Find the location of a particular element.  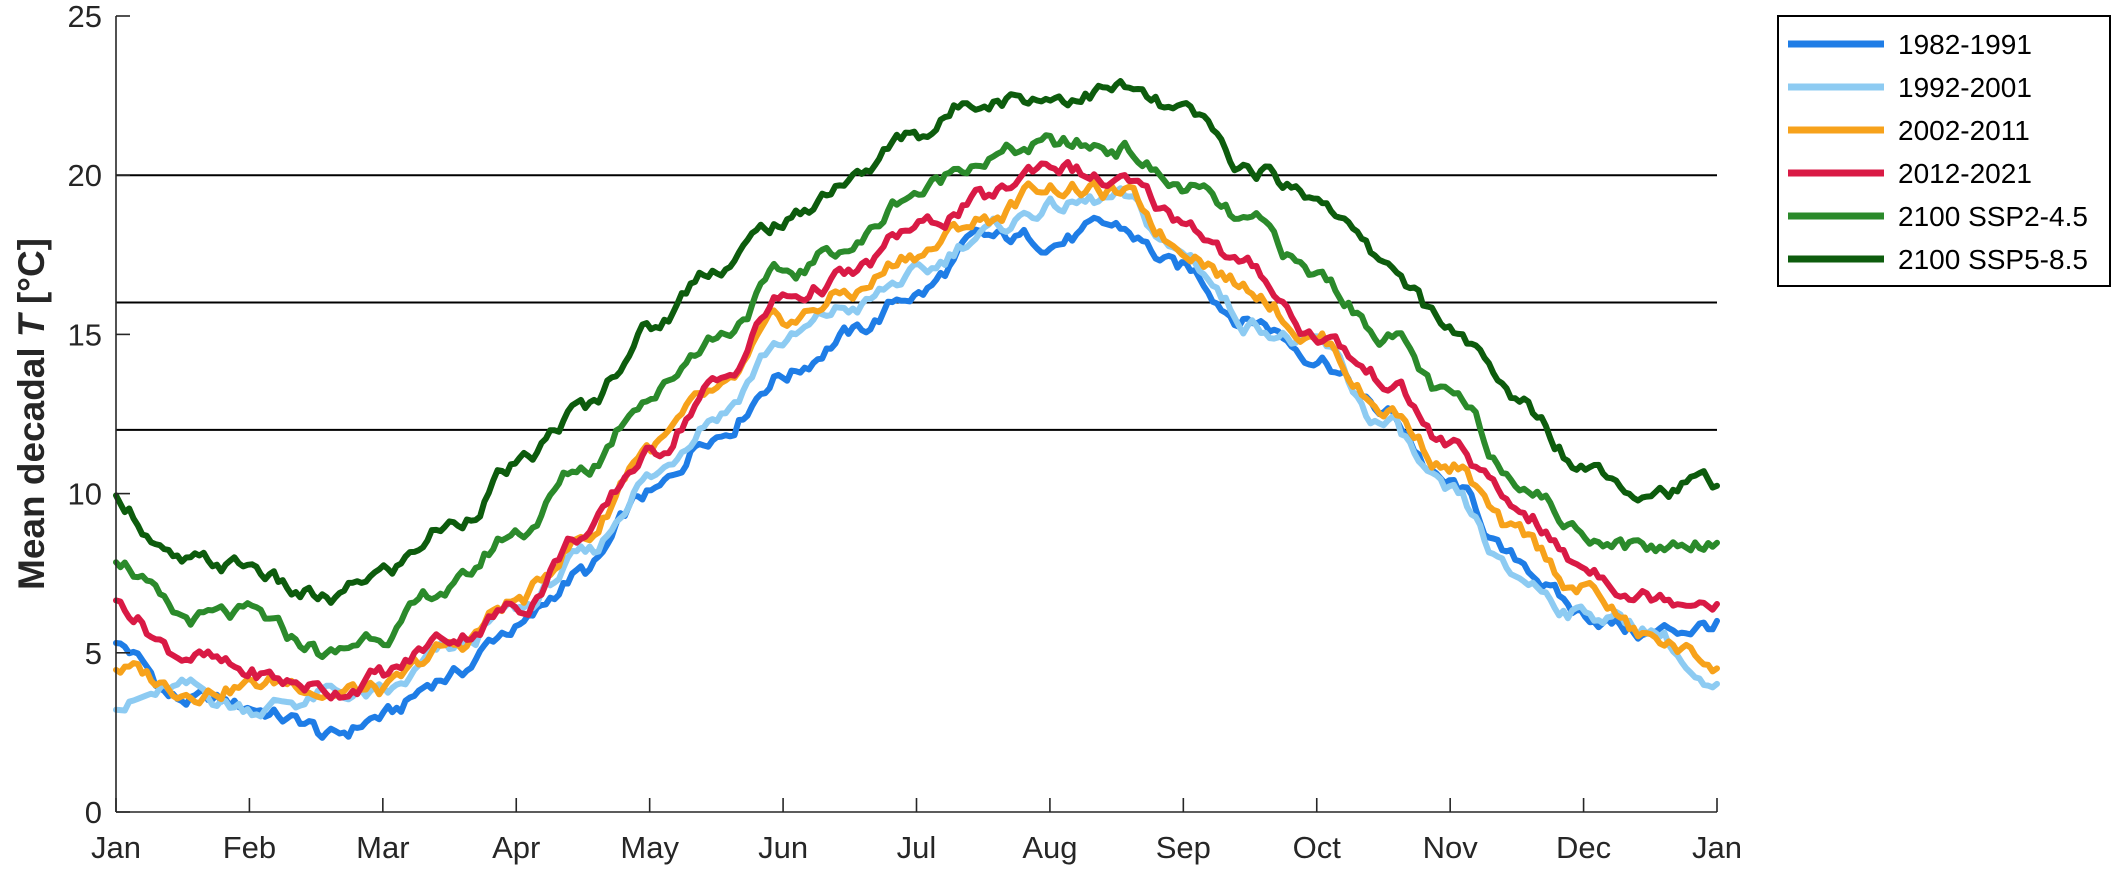

y-tick-label: 0 is located at coordinates (93, 812).